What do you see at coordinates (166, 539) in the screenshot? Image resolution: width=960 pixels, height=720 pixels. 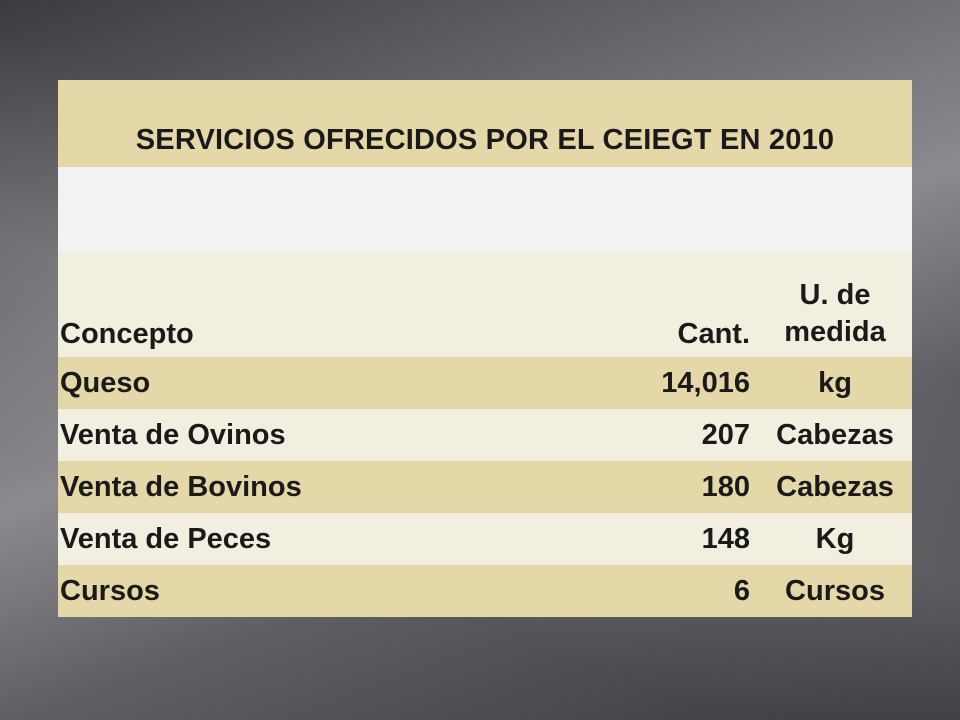 I see `row-concept: Venta de Peces` at bounding box center [166, 539].